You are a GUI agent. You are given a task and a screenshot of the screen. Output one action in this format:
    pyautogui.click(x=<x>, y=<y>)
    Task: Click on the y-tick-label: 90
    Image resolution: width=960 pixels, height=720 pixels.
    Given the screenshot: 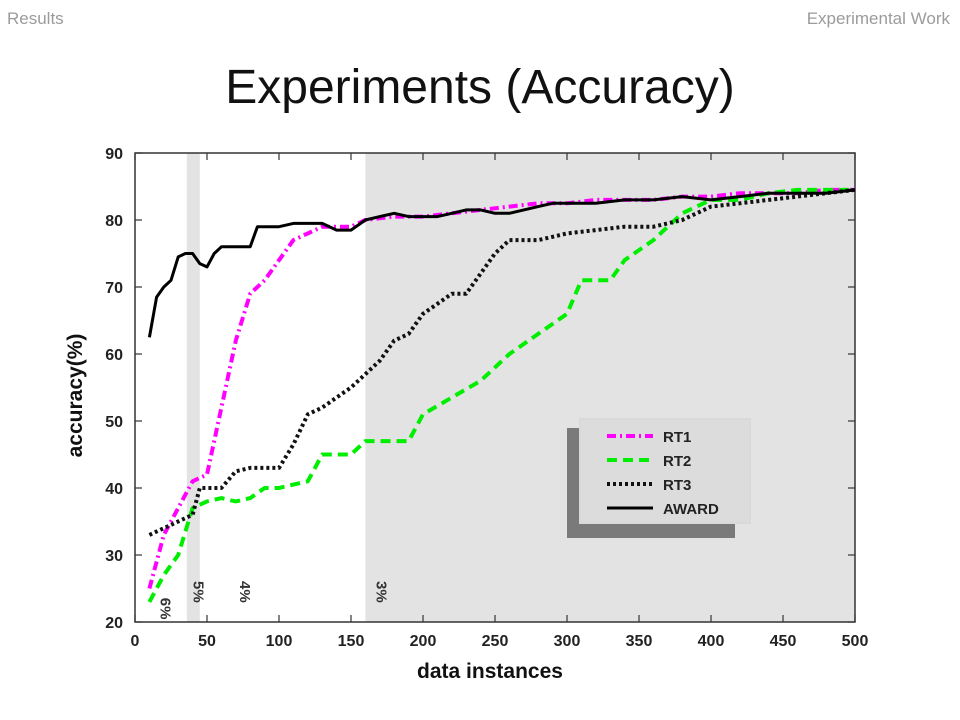 What is the action you would take?
    pyautogui.click(x=114, y=154)
    